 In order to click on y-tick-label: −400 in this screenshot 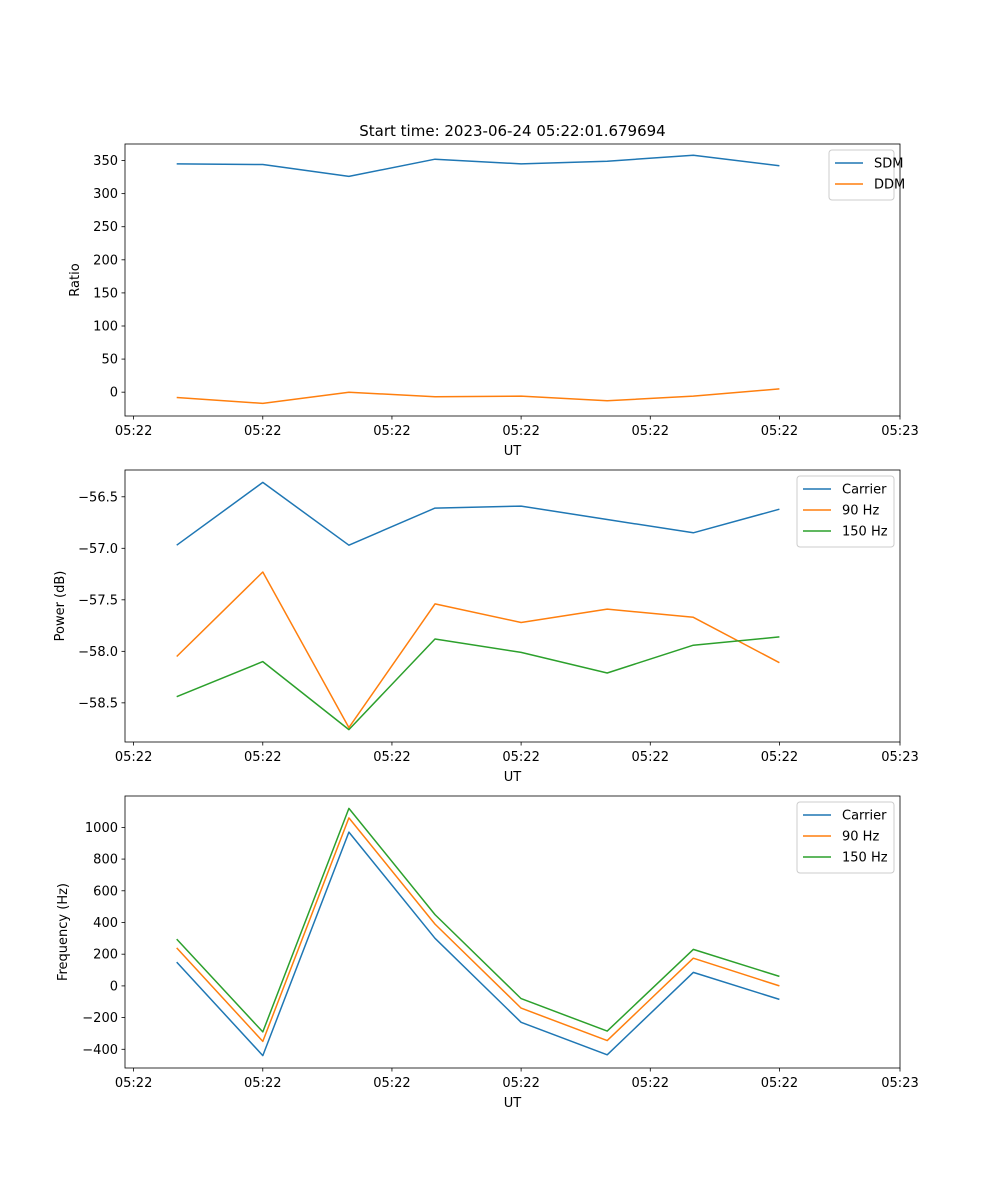, I will do `click(100, 1050)`.